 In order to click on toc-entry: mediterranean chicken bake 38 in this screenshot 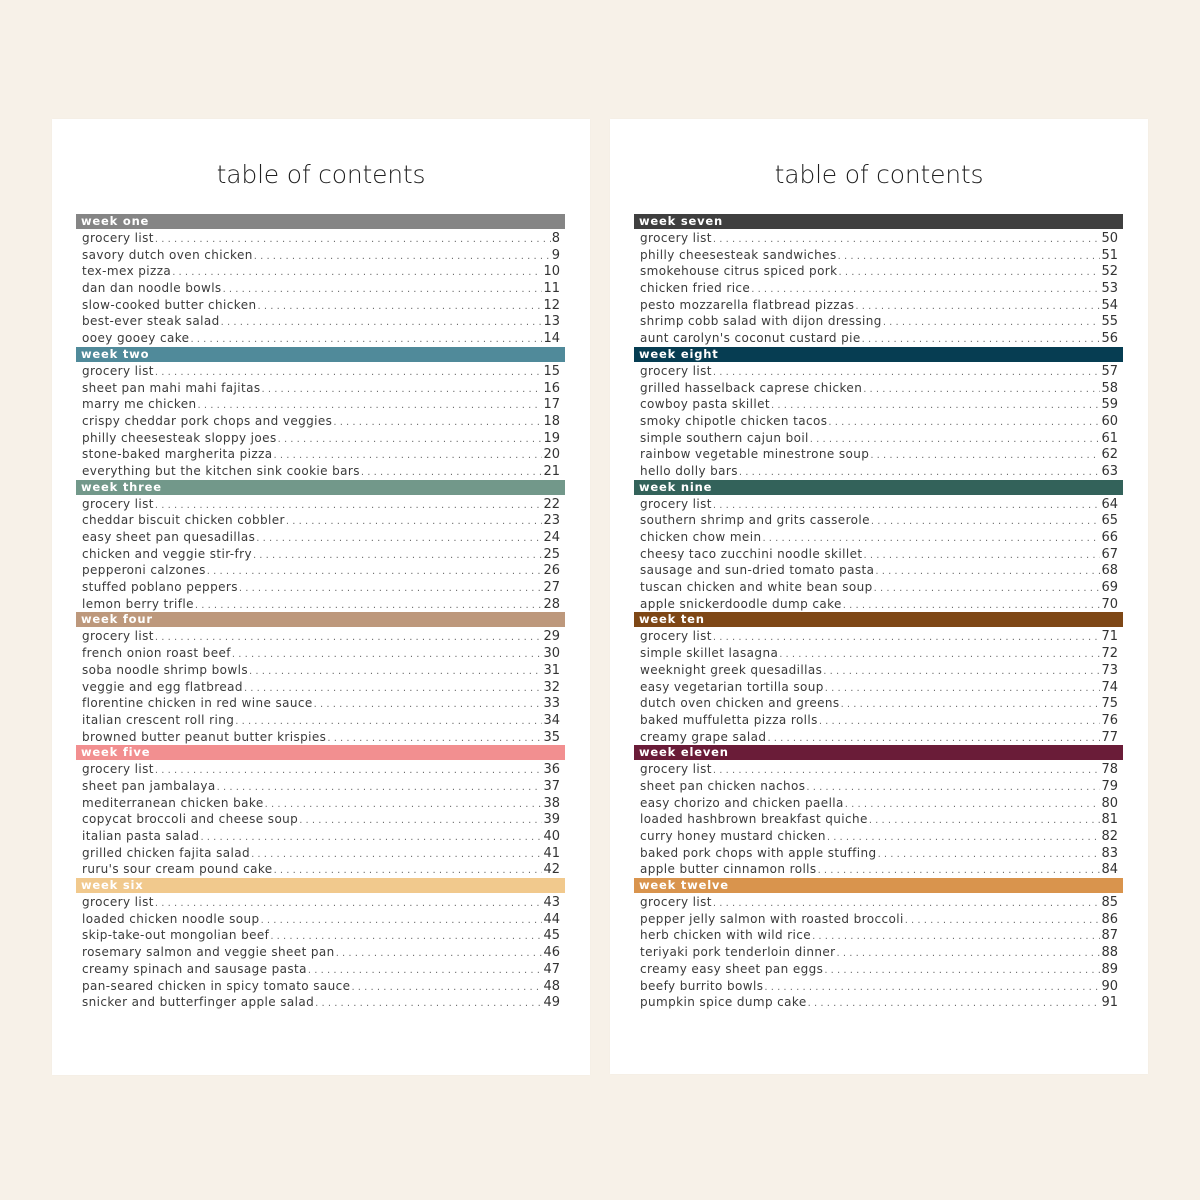, I will do `click(321, 803)`.